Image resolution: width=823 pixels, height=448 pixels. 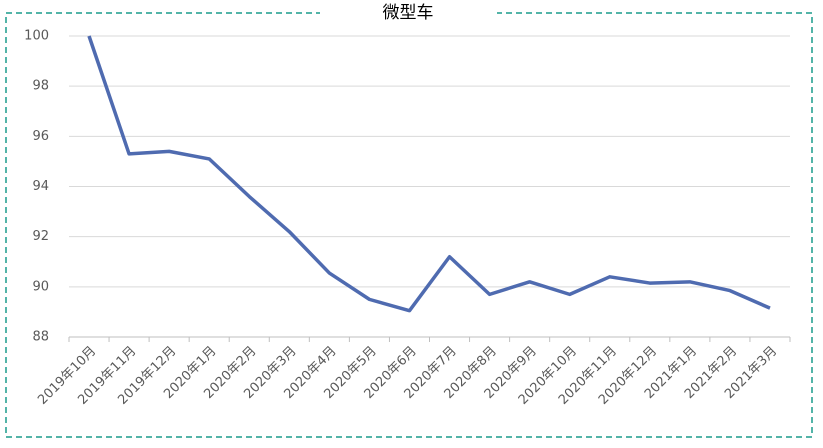 What do you see at coordinates (40, 337) in the screenshot?
I see `y-tick-label: 88` at bounding box center [40, 337].